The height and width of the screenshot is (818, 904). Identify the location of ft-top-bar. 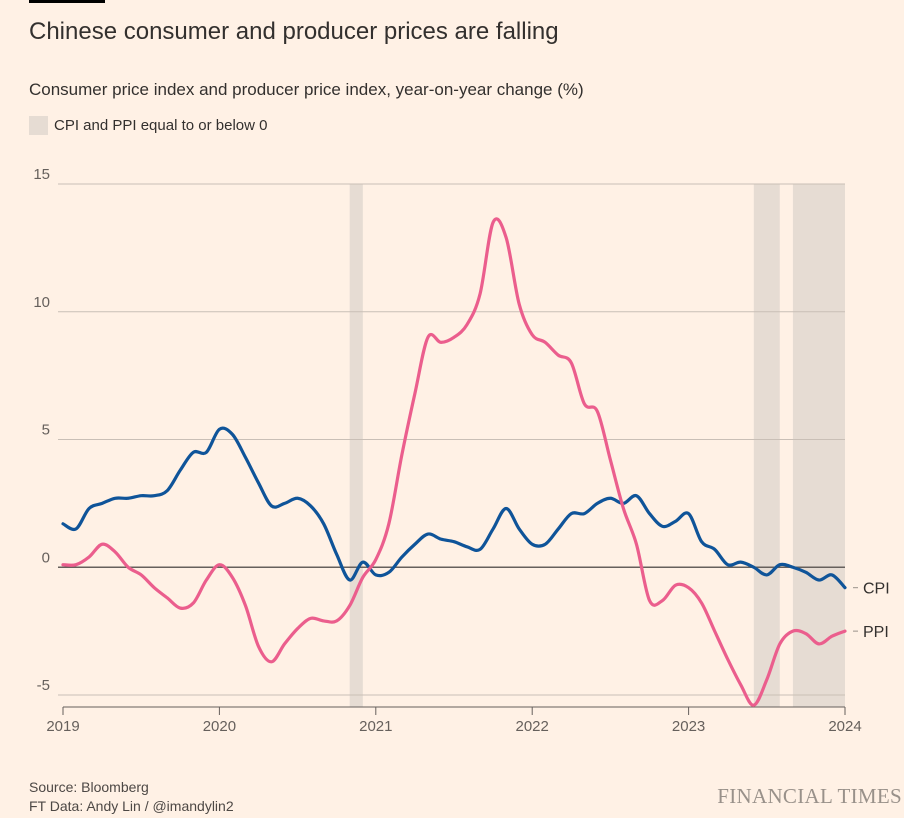
(67, 1).